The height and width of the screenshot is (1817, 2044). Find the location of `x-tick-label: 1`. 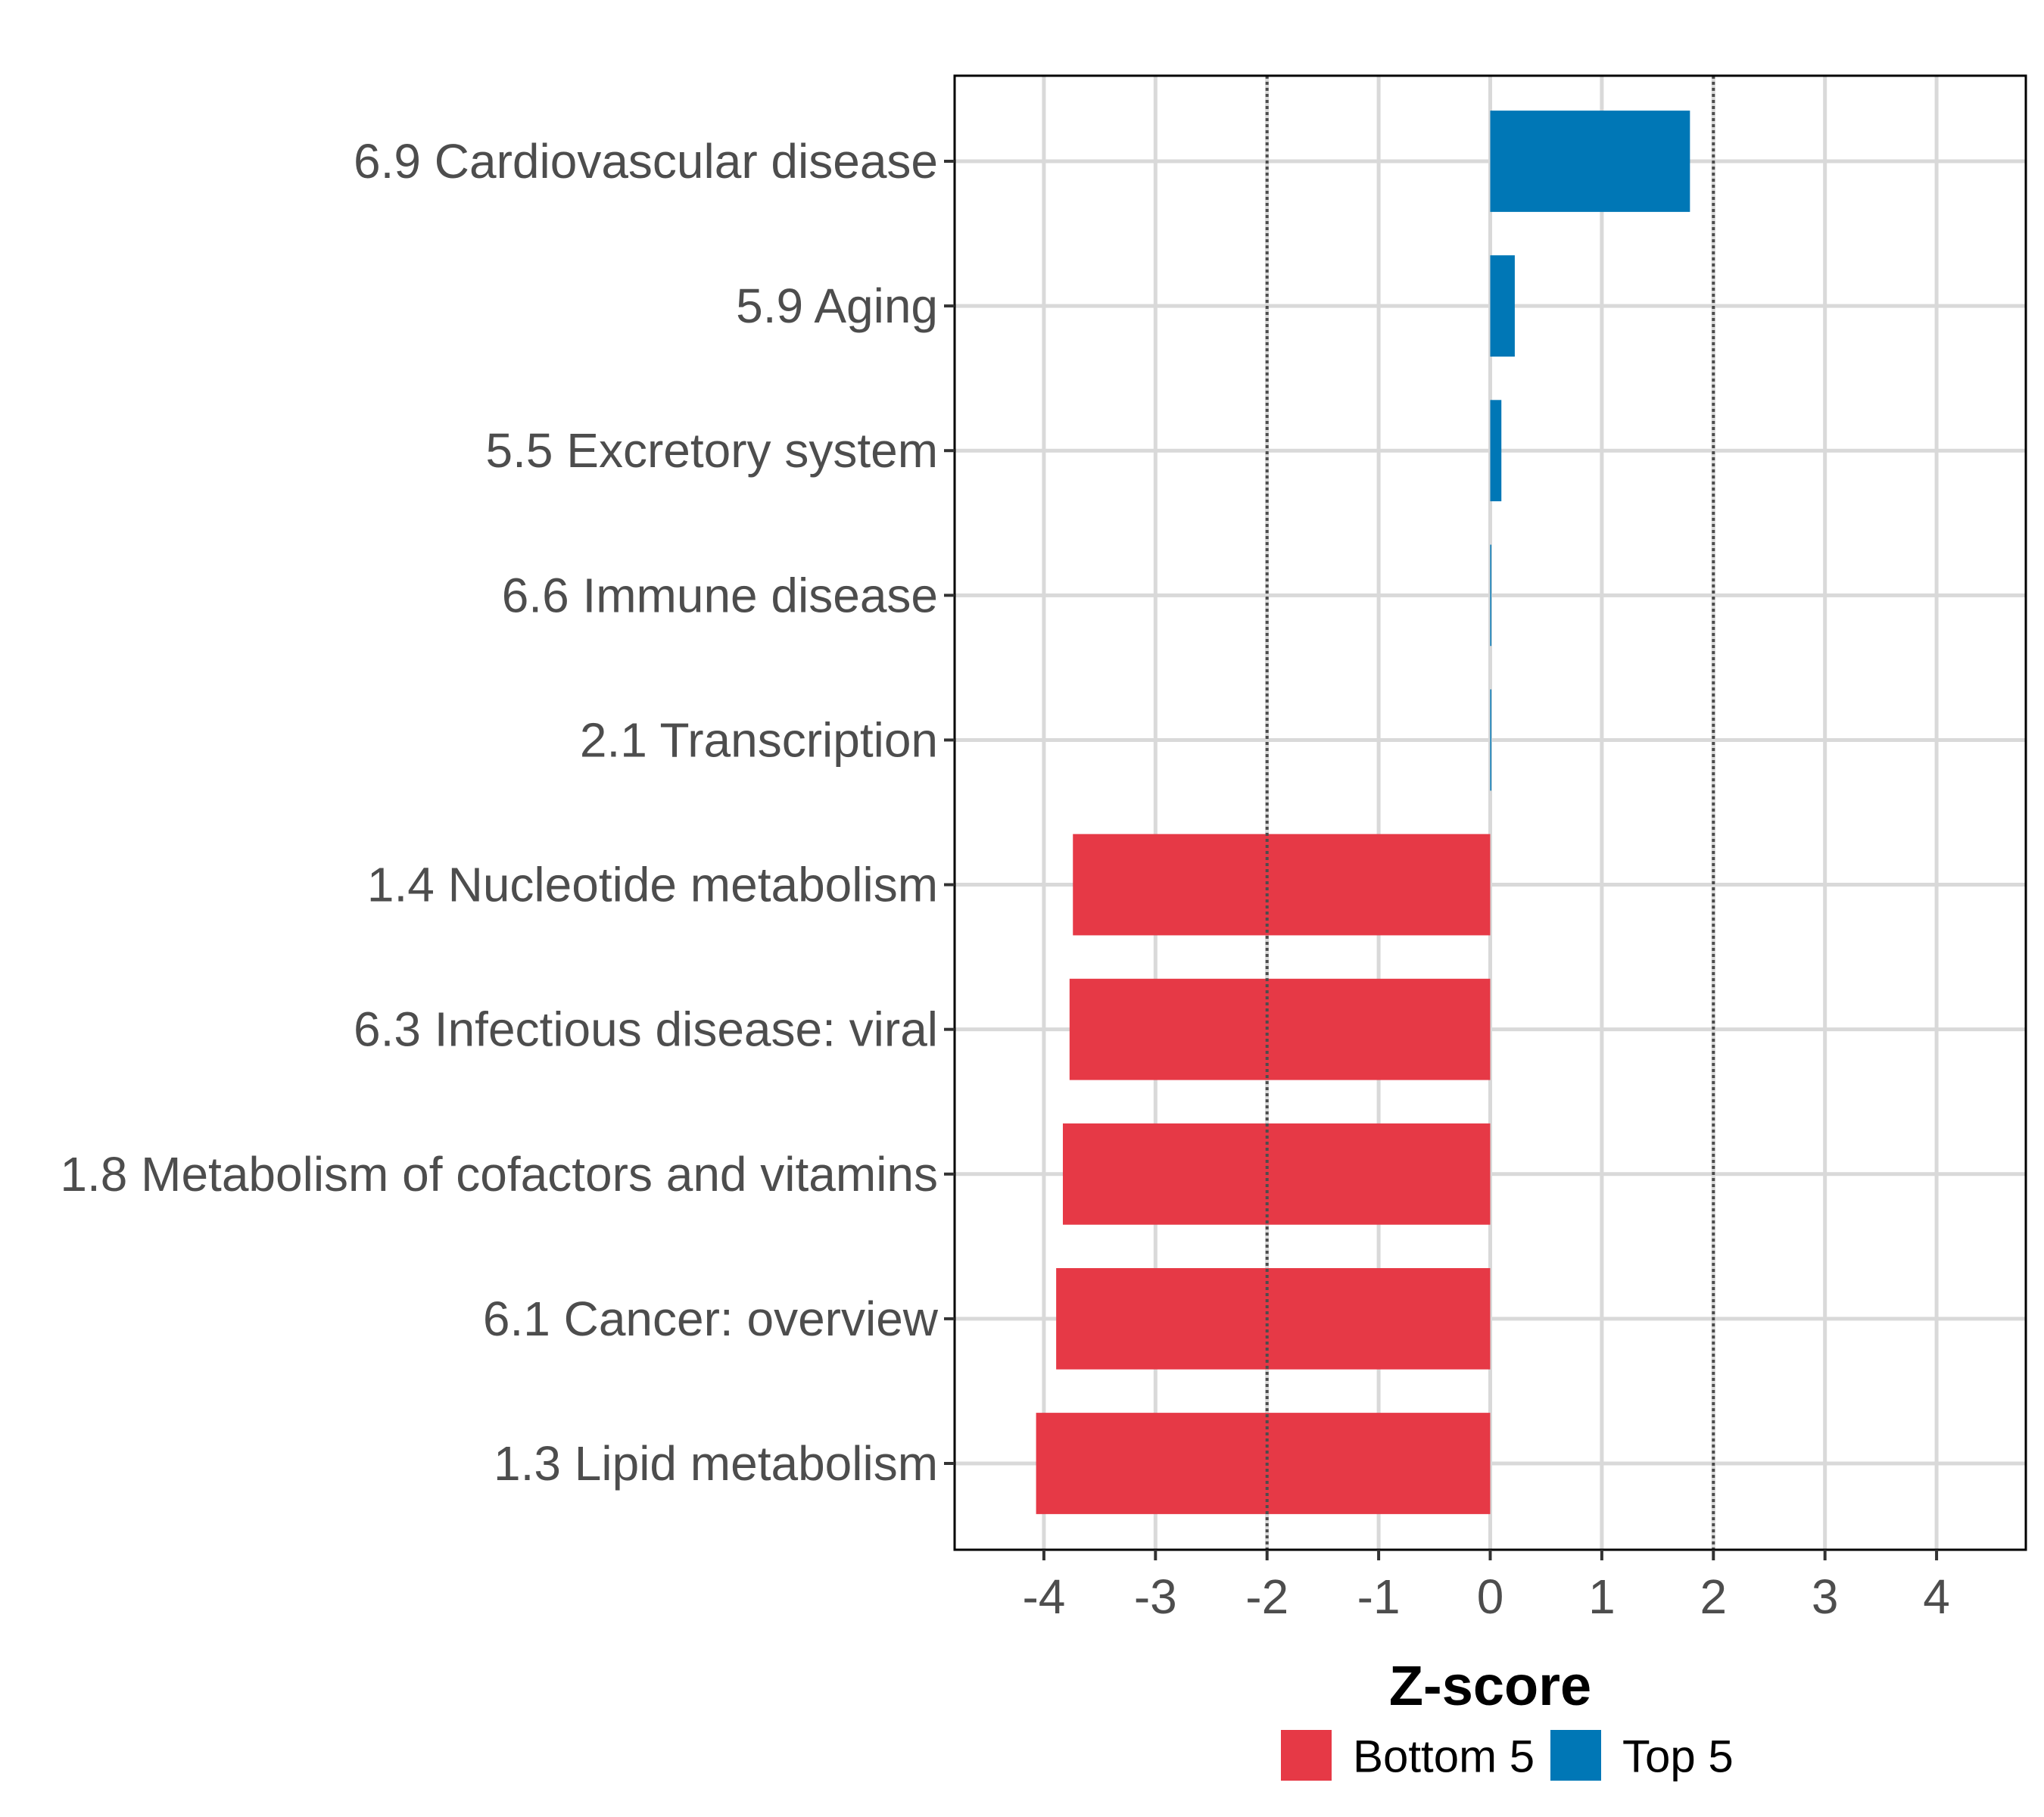

x-tick-label: 1 is located at coordinates (1602, 1596).